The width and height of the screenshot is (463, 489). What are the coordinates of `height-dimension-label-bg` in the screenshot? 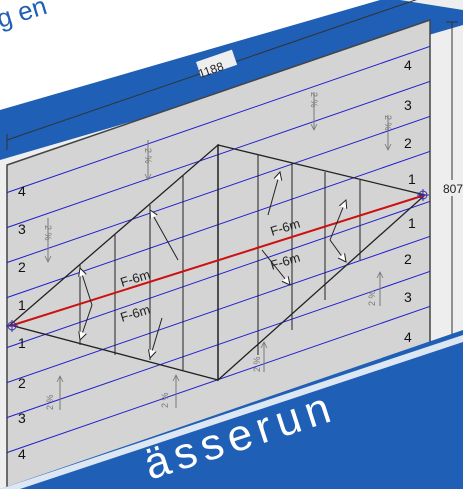 It's located at (451, 188).